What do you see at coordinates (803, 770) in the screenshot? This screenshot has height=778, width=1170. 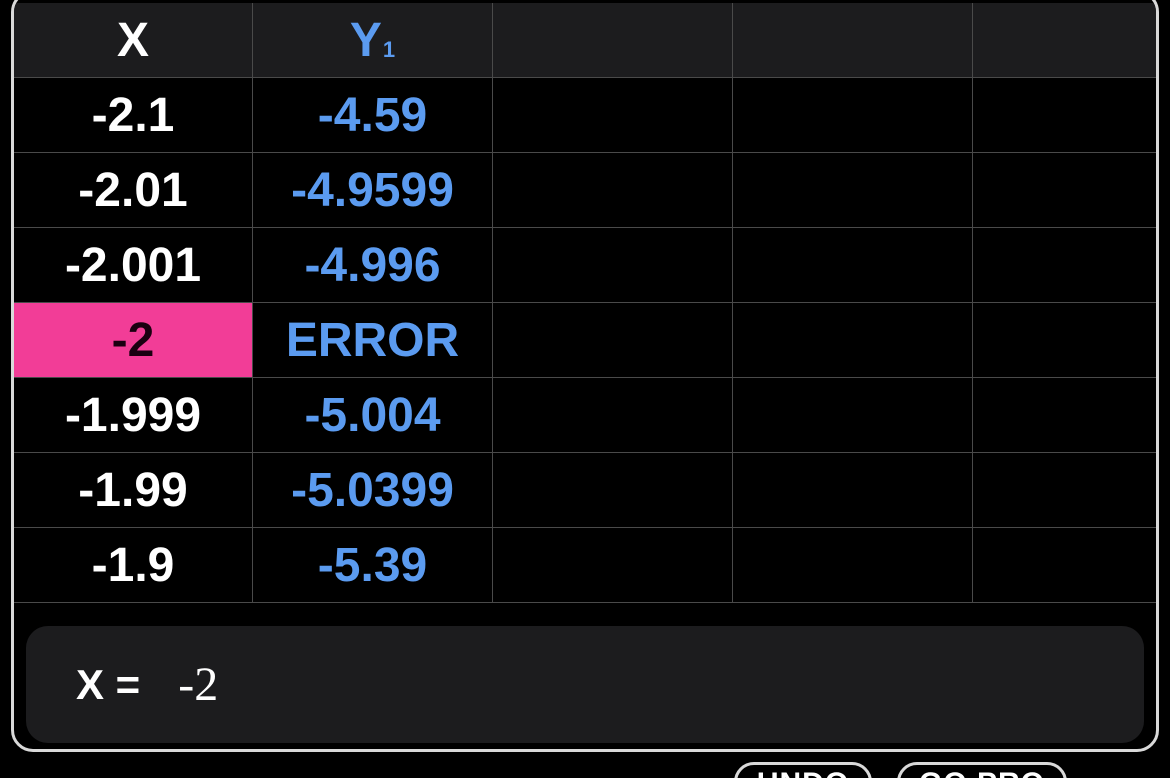 I see `undo-button: UNDO` at bounding box center [803, 770].